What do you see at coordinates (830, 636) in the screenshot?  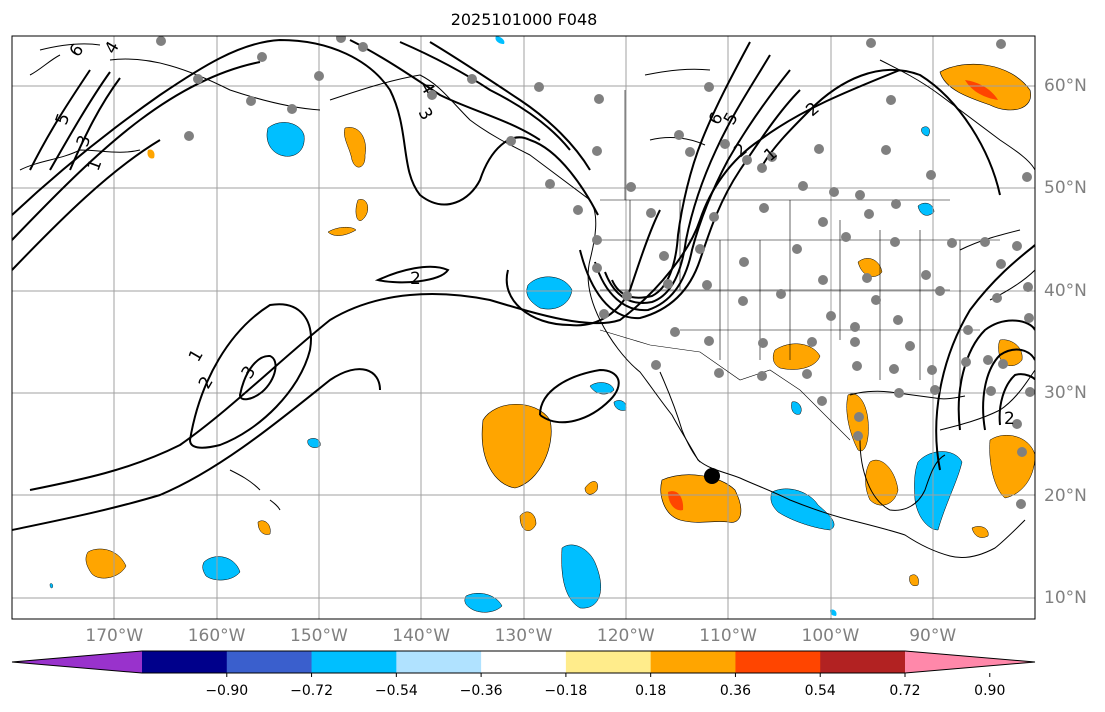 I see `longitude-label: 100°W` at bounding box center [830, 636].